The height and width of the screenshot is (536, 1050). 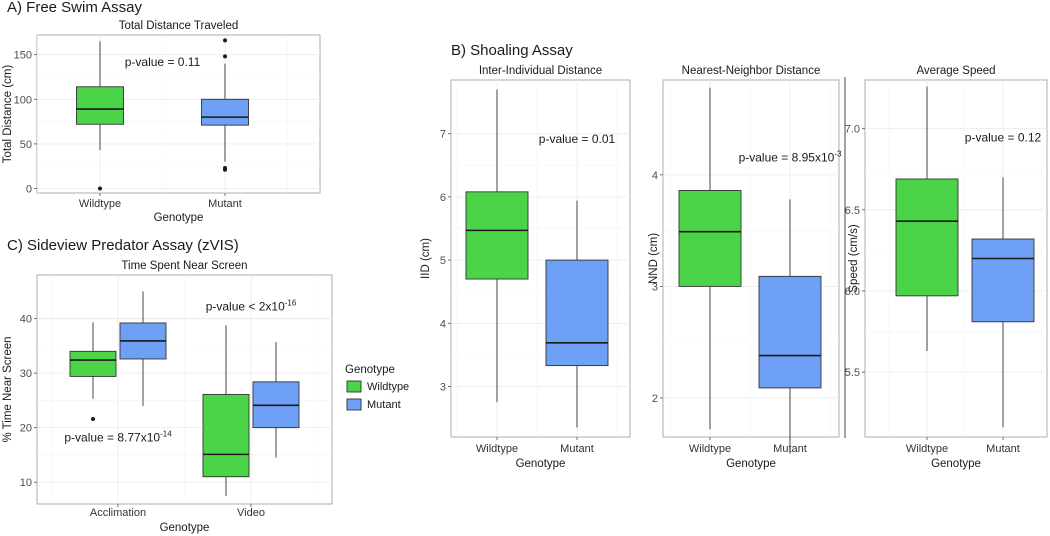 I want to click on chart-title: Inter-Individual Distance, so click(x=540, y=71).